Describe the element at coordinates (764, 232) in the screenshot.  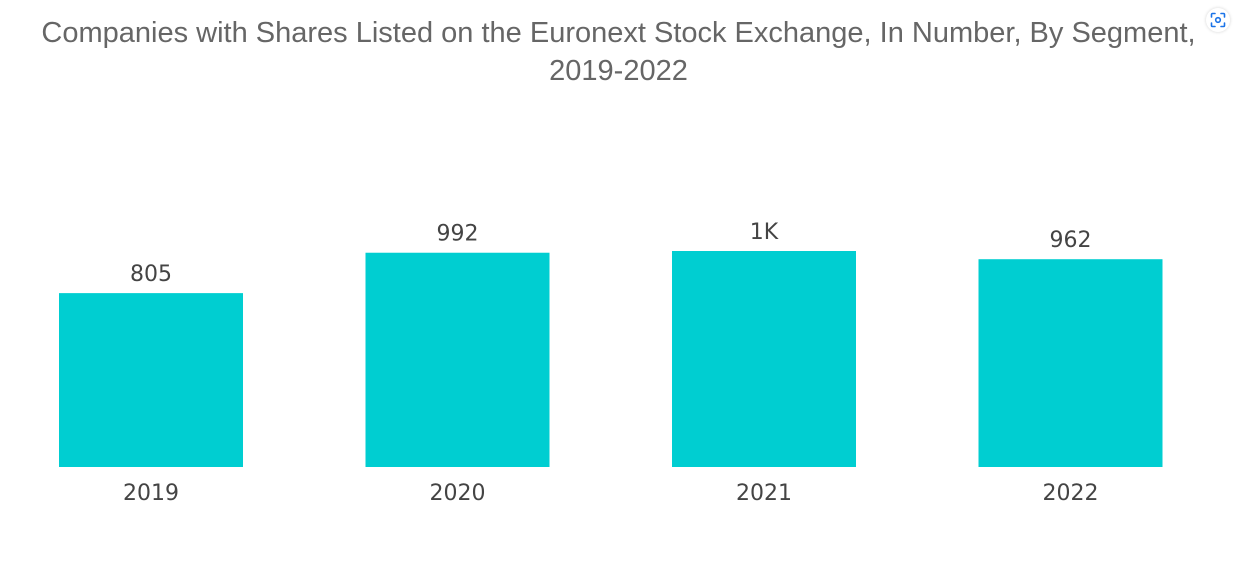
I see `data-label-2021: 1K` at that location.